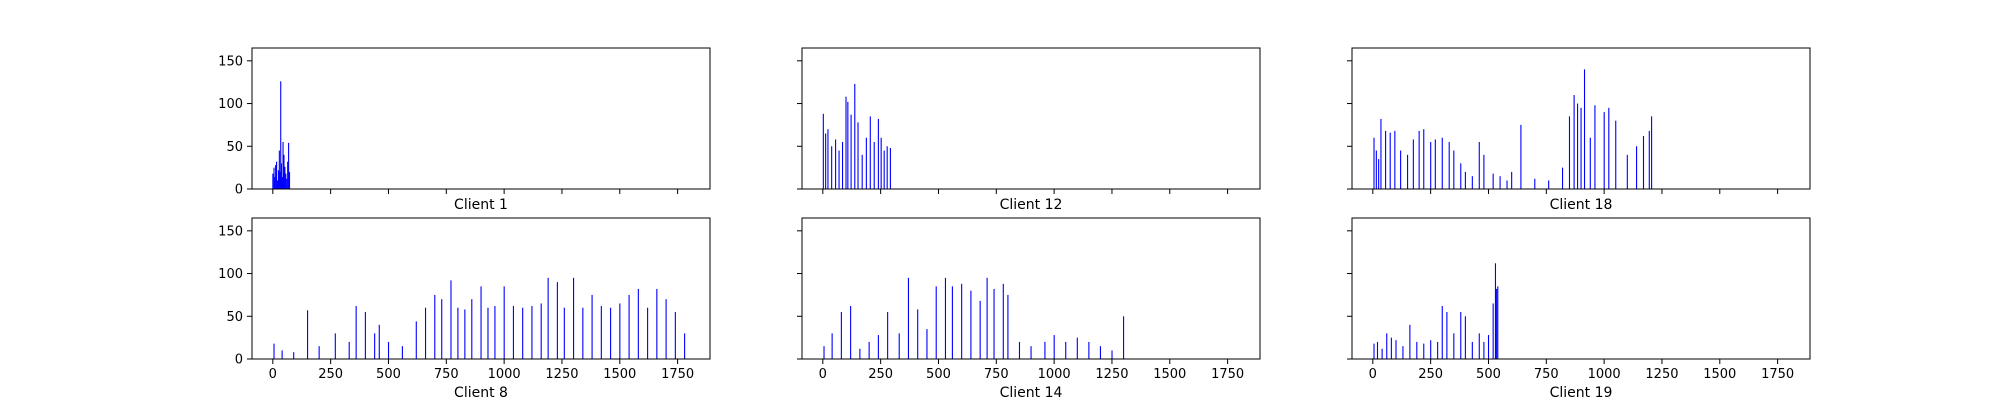 The height and width of the screenshot is (400, 2000). I want to click on subplot-client-19: Client 19 0 250 500 750 1000 1250 1500 1750, so click(1579, 308).